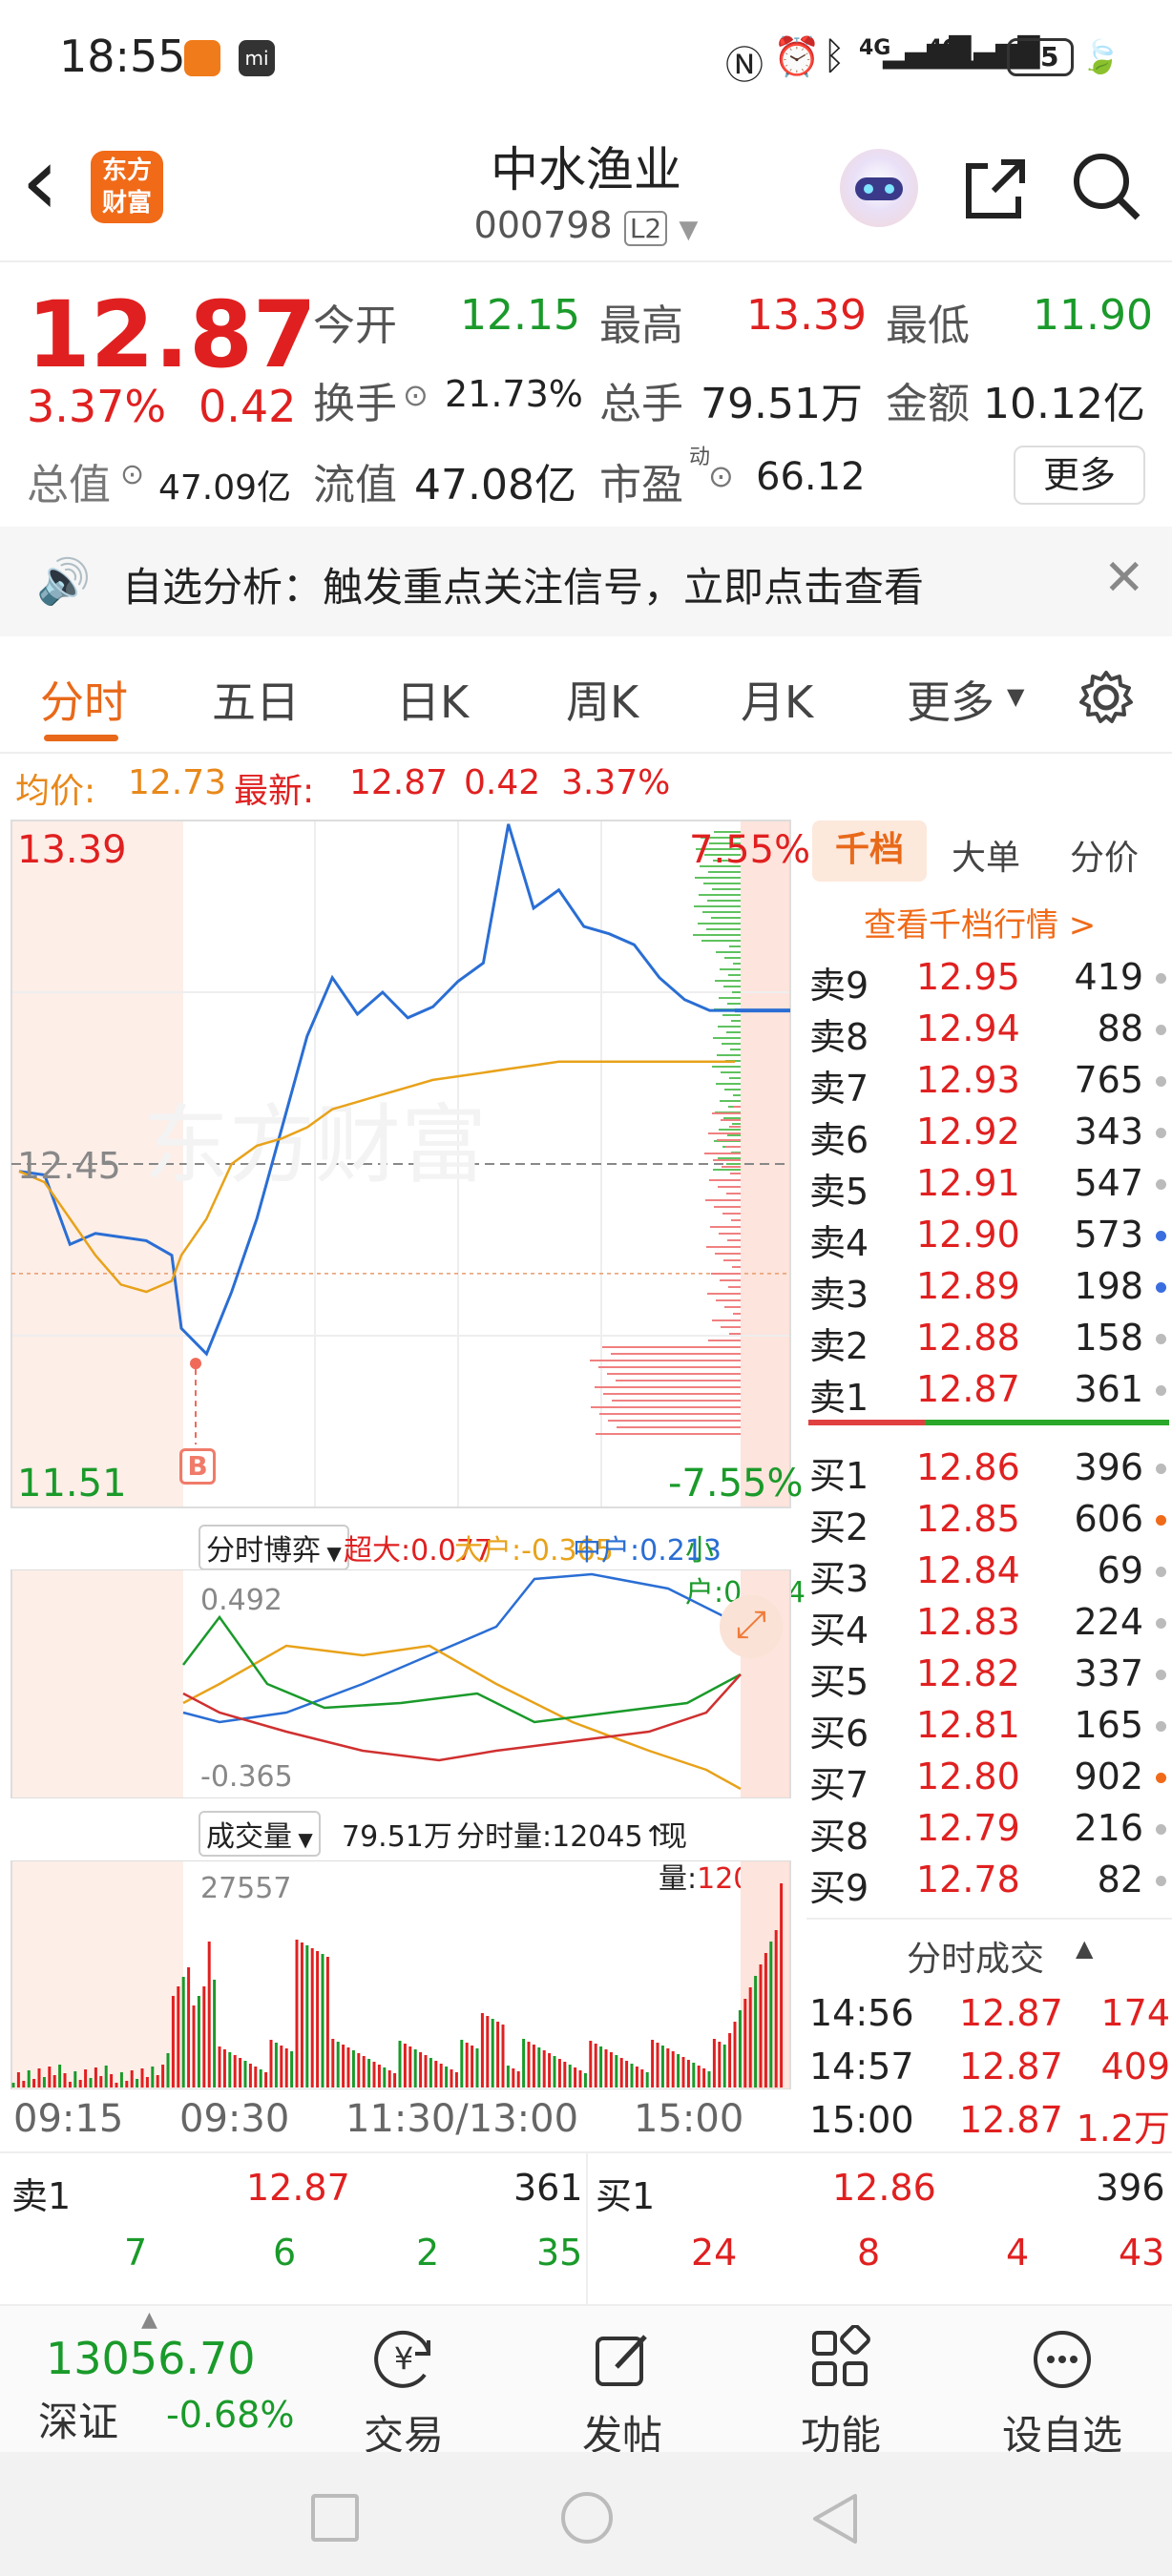  What do you see at coordinates (559, 2253) in the screenshot?
I see `l1-sell-q4: 35` at bounding box center [559, 2253].